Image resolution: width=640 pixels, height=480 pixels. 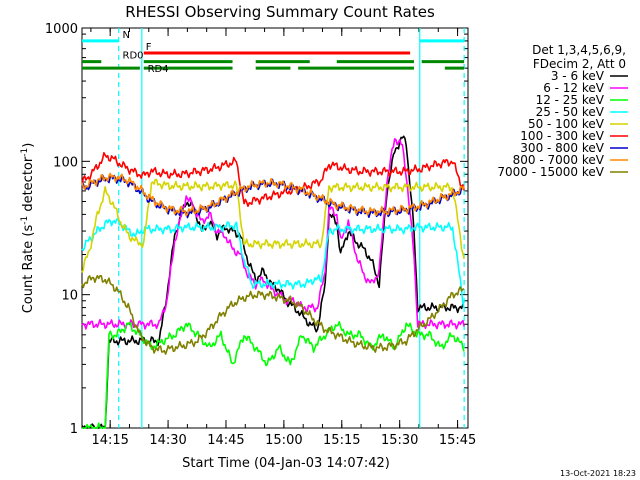 I want to click on y-tick-label: 1000, so click(x=61, y=29).